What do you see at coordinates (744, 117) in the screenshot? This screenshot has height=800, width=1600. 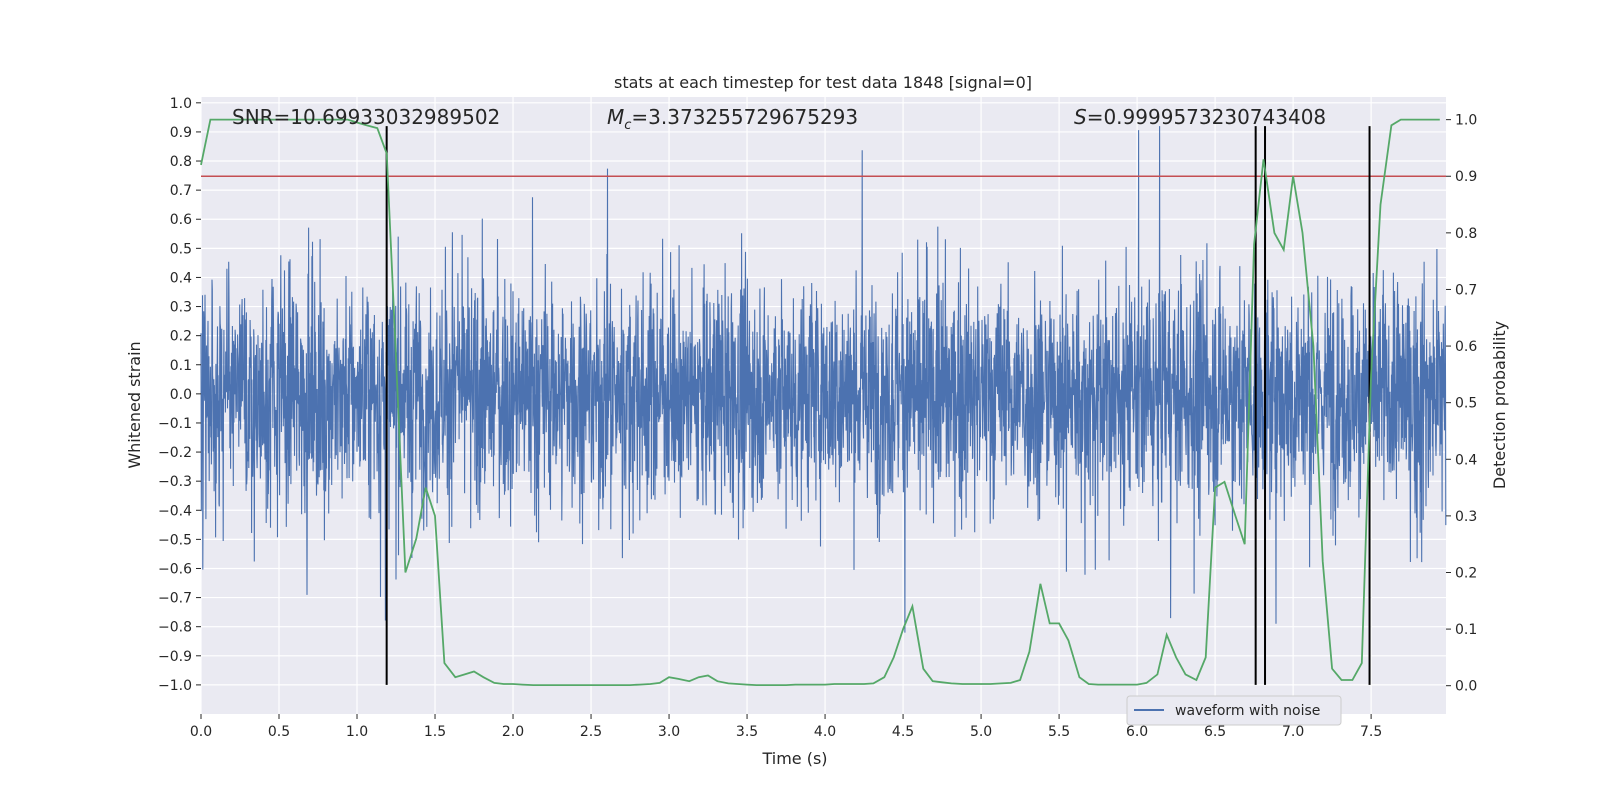 I see `chirp-mass-value: =3.373255729675293` at bounding box center [744, 117].